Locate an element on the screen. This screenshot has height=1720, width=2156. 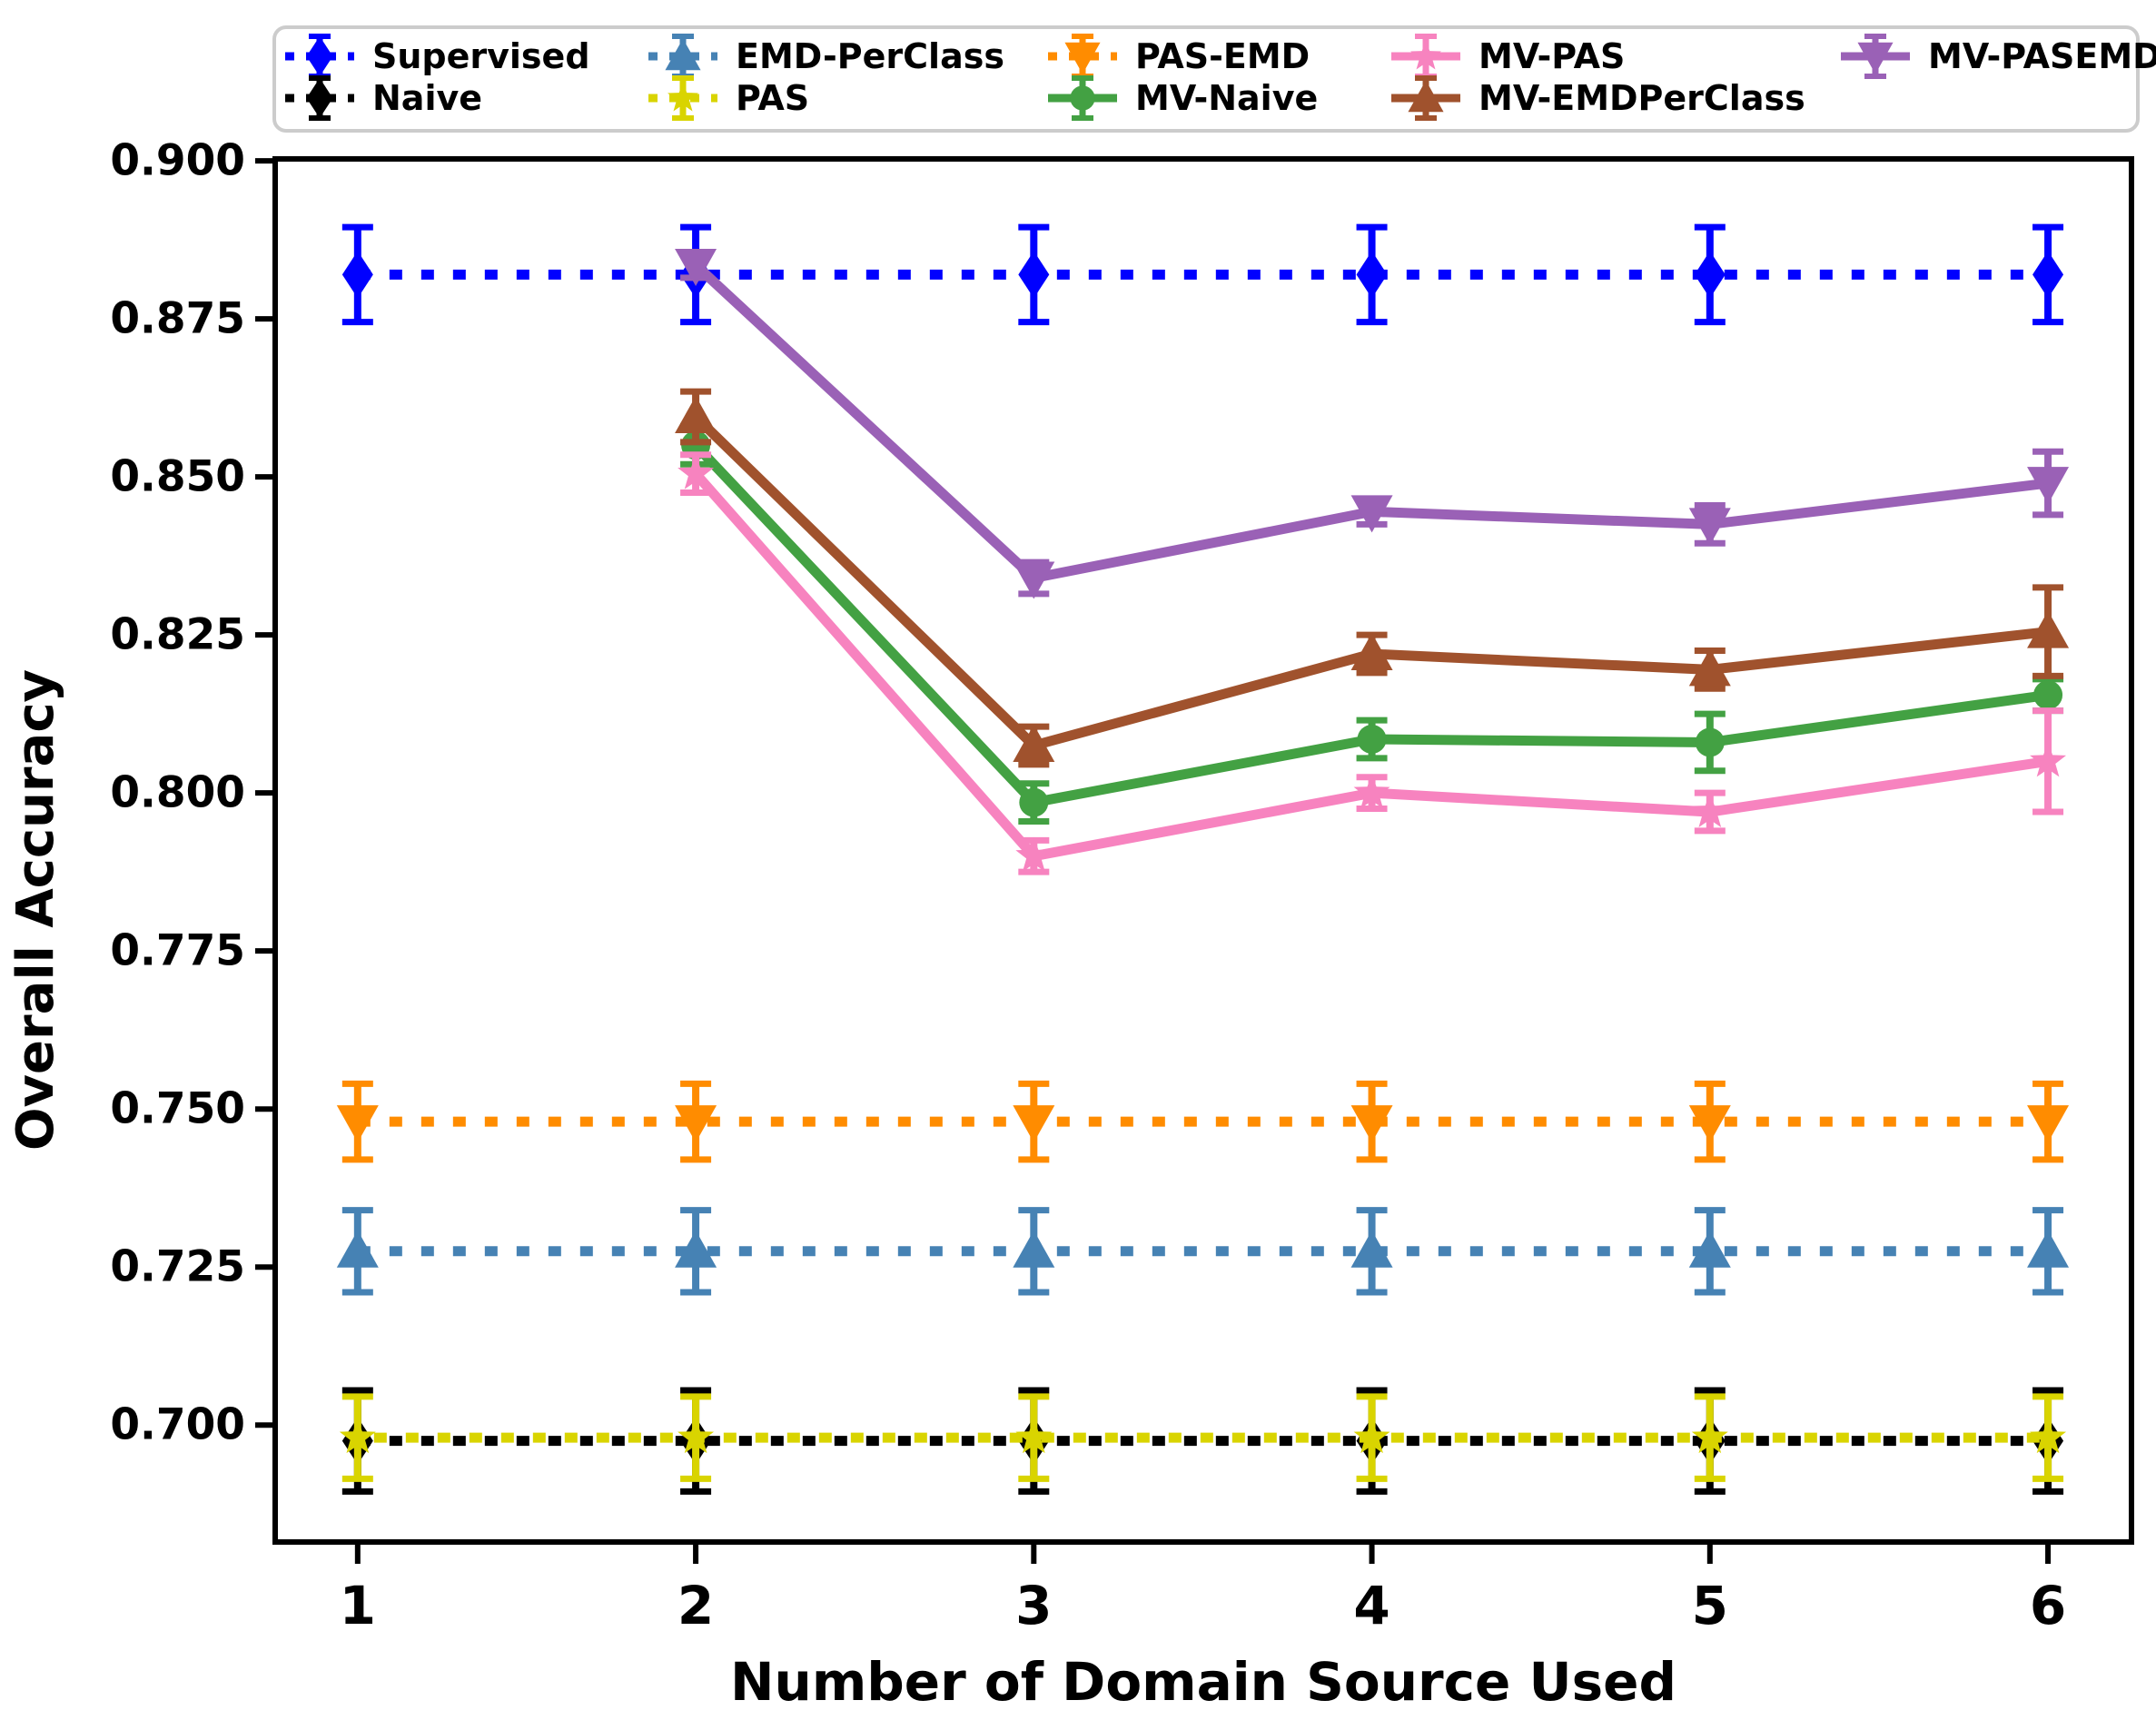
legend-label: PAS-EMD is located at coordinates (1222, 56).